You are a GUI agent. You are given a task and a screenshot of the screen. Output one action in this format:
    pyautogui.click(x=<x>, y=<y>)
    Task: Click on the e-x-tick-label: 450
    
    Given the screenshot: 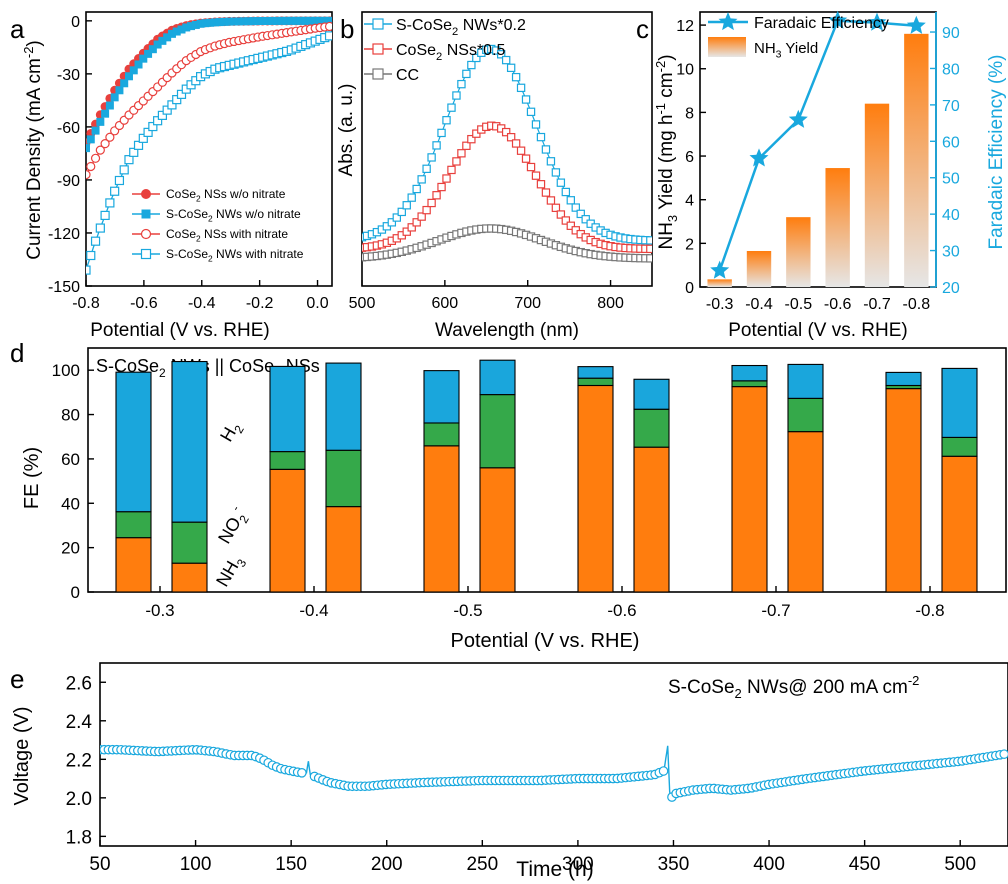 What is the action you would take?
    pyautogui.click(x=865, y=864)
    